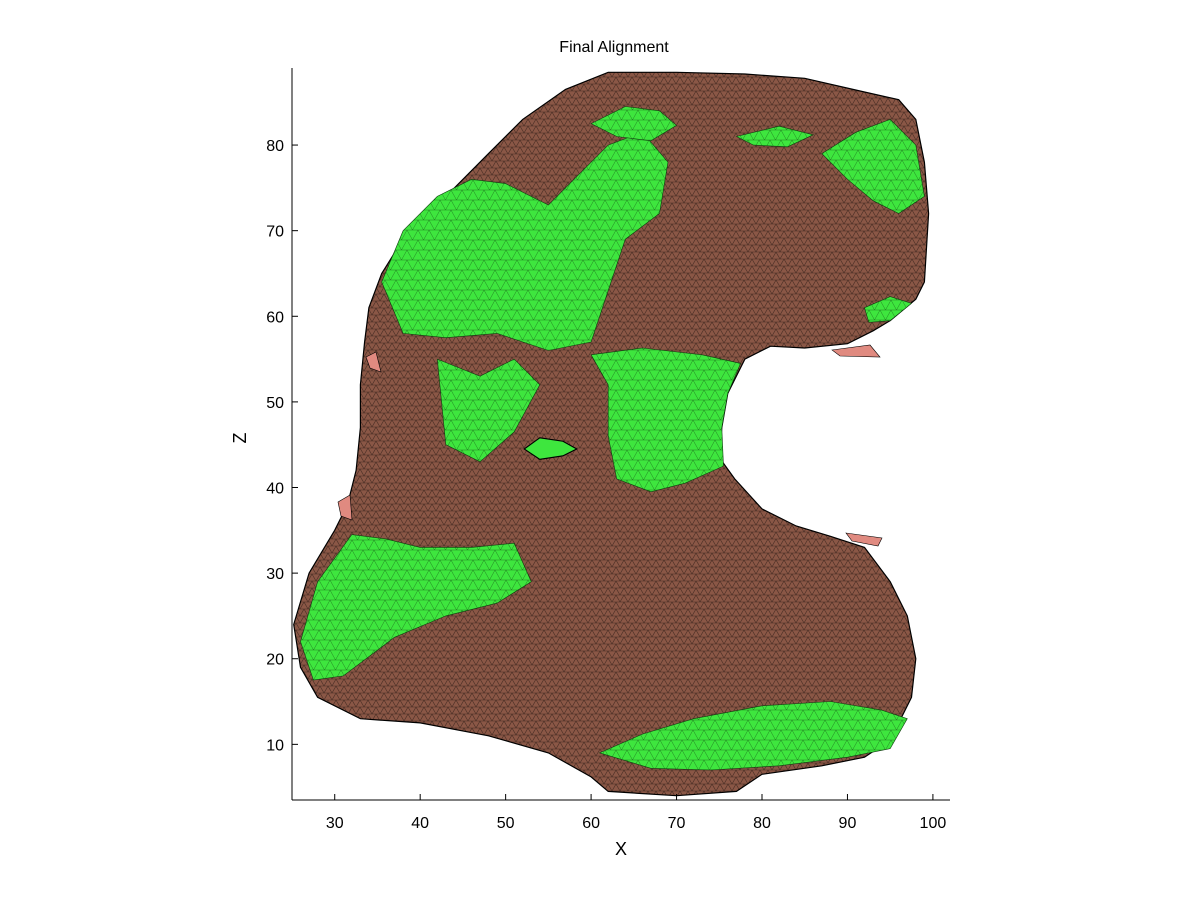 Image resolution: width=1201 pixels, height=900 pixels. What do you see at coordinates (614, 47) in the screenshot?
I see `chart-title: Final Alignment` at bounding box center [614, 47].